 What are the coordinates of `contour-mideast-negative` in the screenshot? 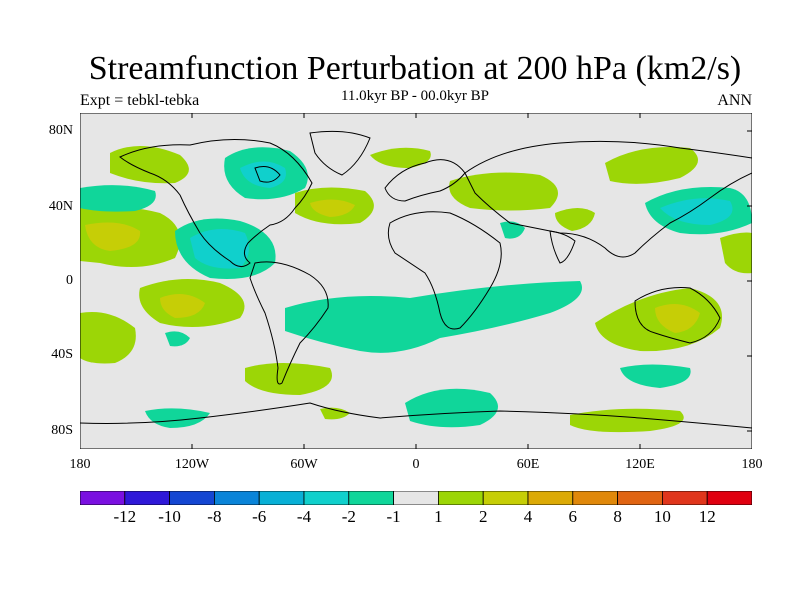 It's located at (512, 230).